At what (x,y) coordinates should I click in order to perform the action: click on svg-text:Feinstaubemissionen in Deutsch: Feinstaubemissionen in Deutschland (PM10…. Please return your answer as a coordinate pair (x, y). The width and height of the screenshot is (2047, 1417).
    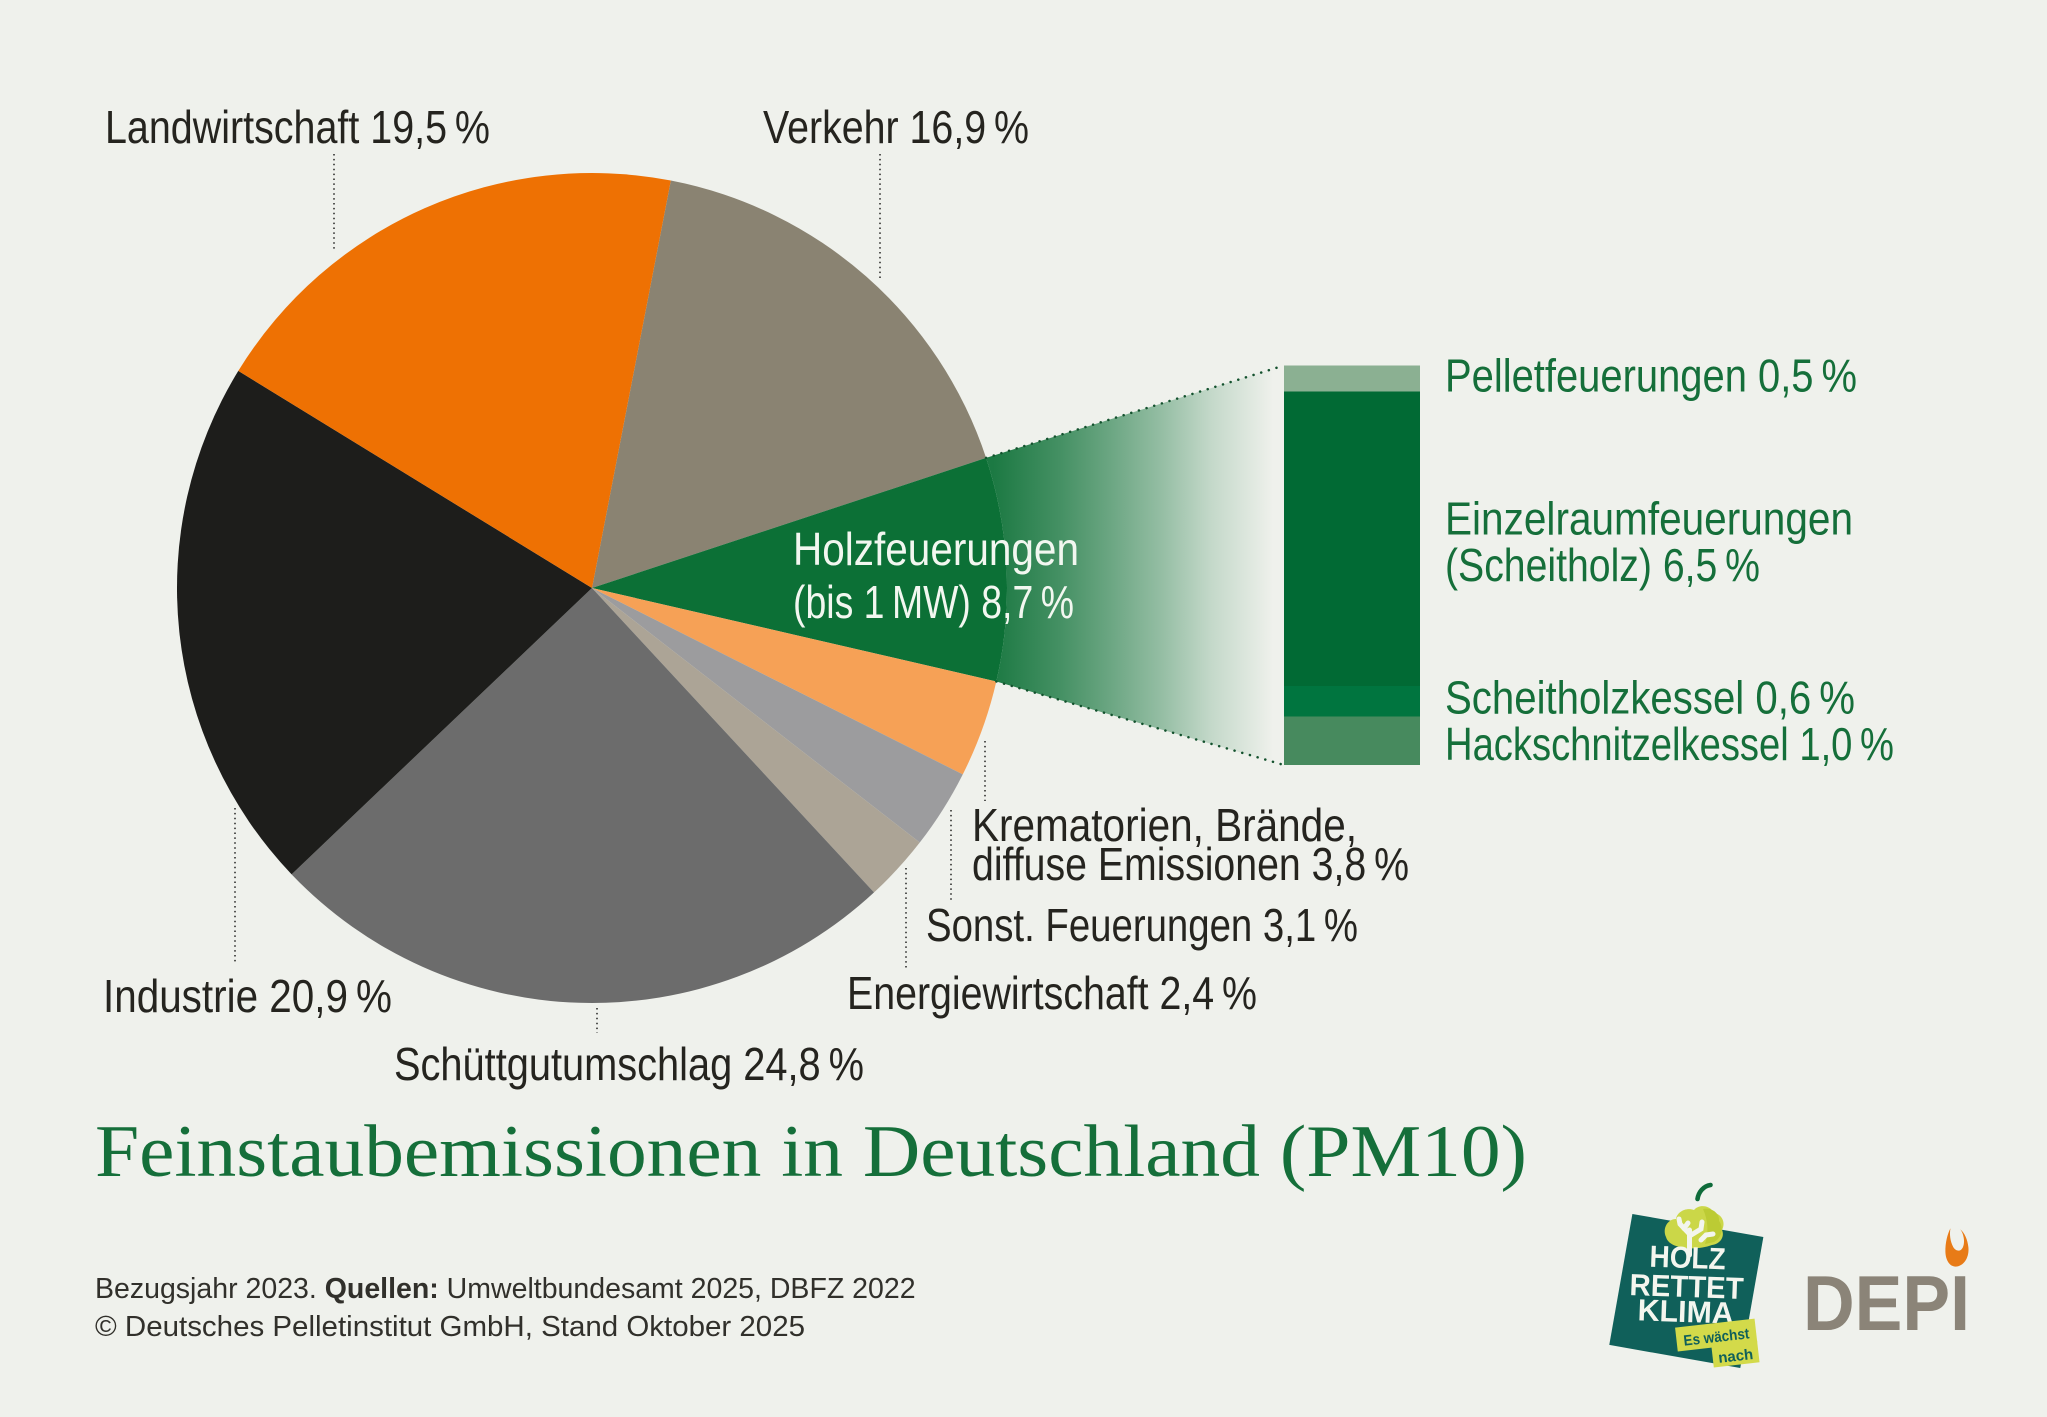
    Looking at the image, I should click on (811, 1152).